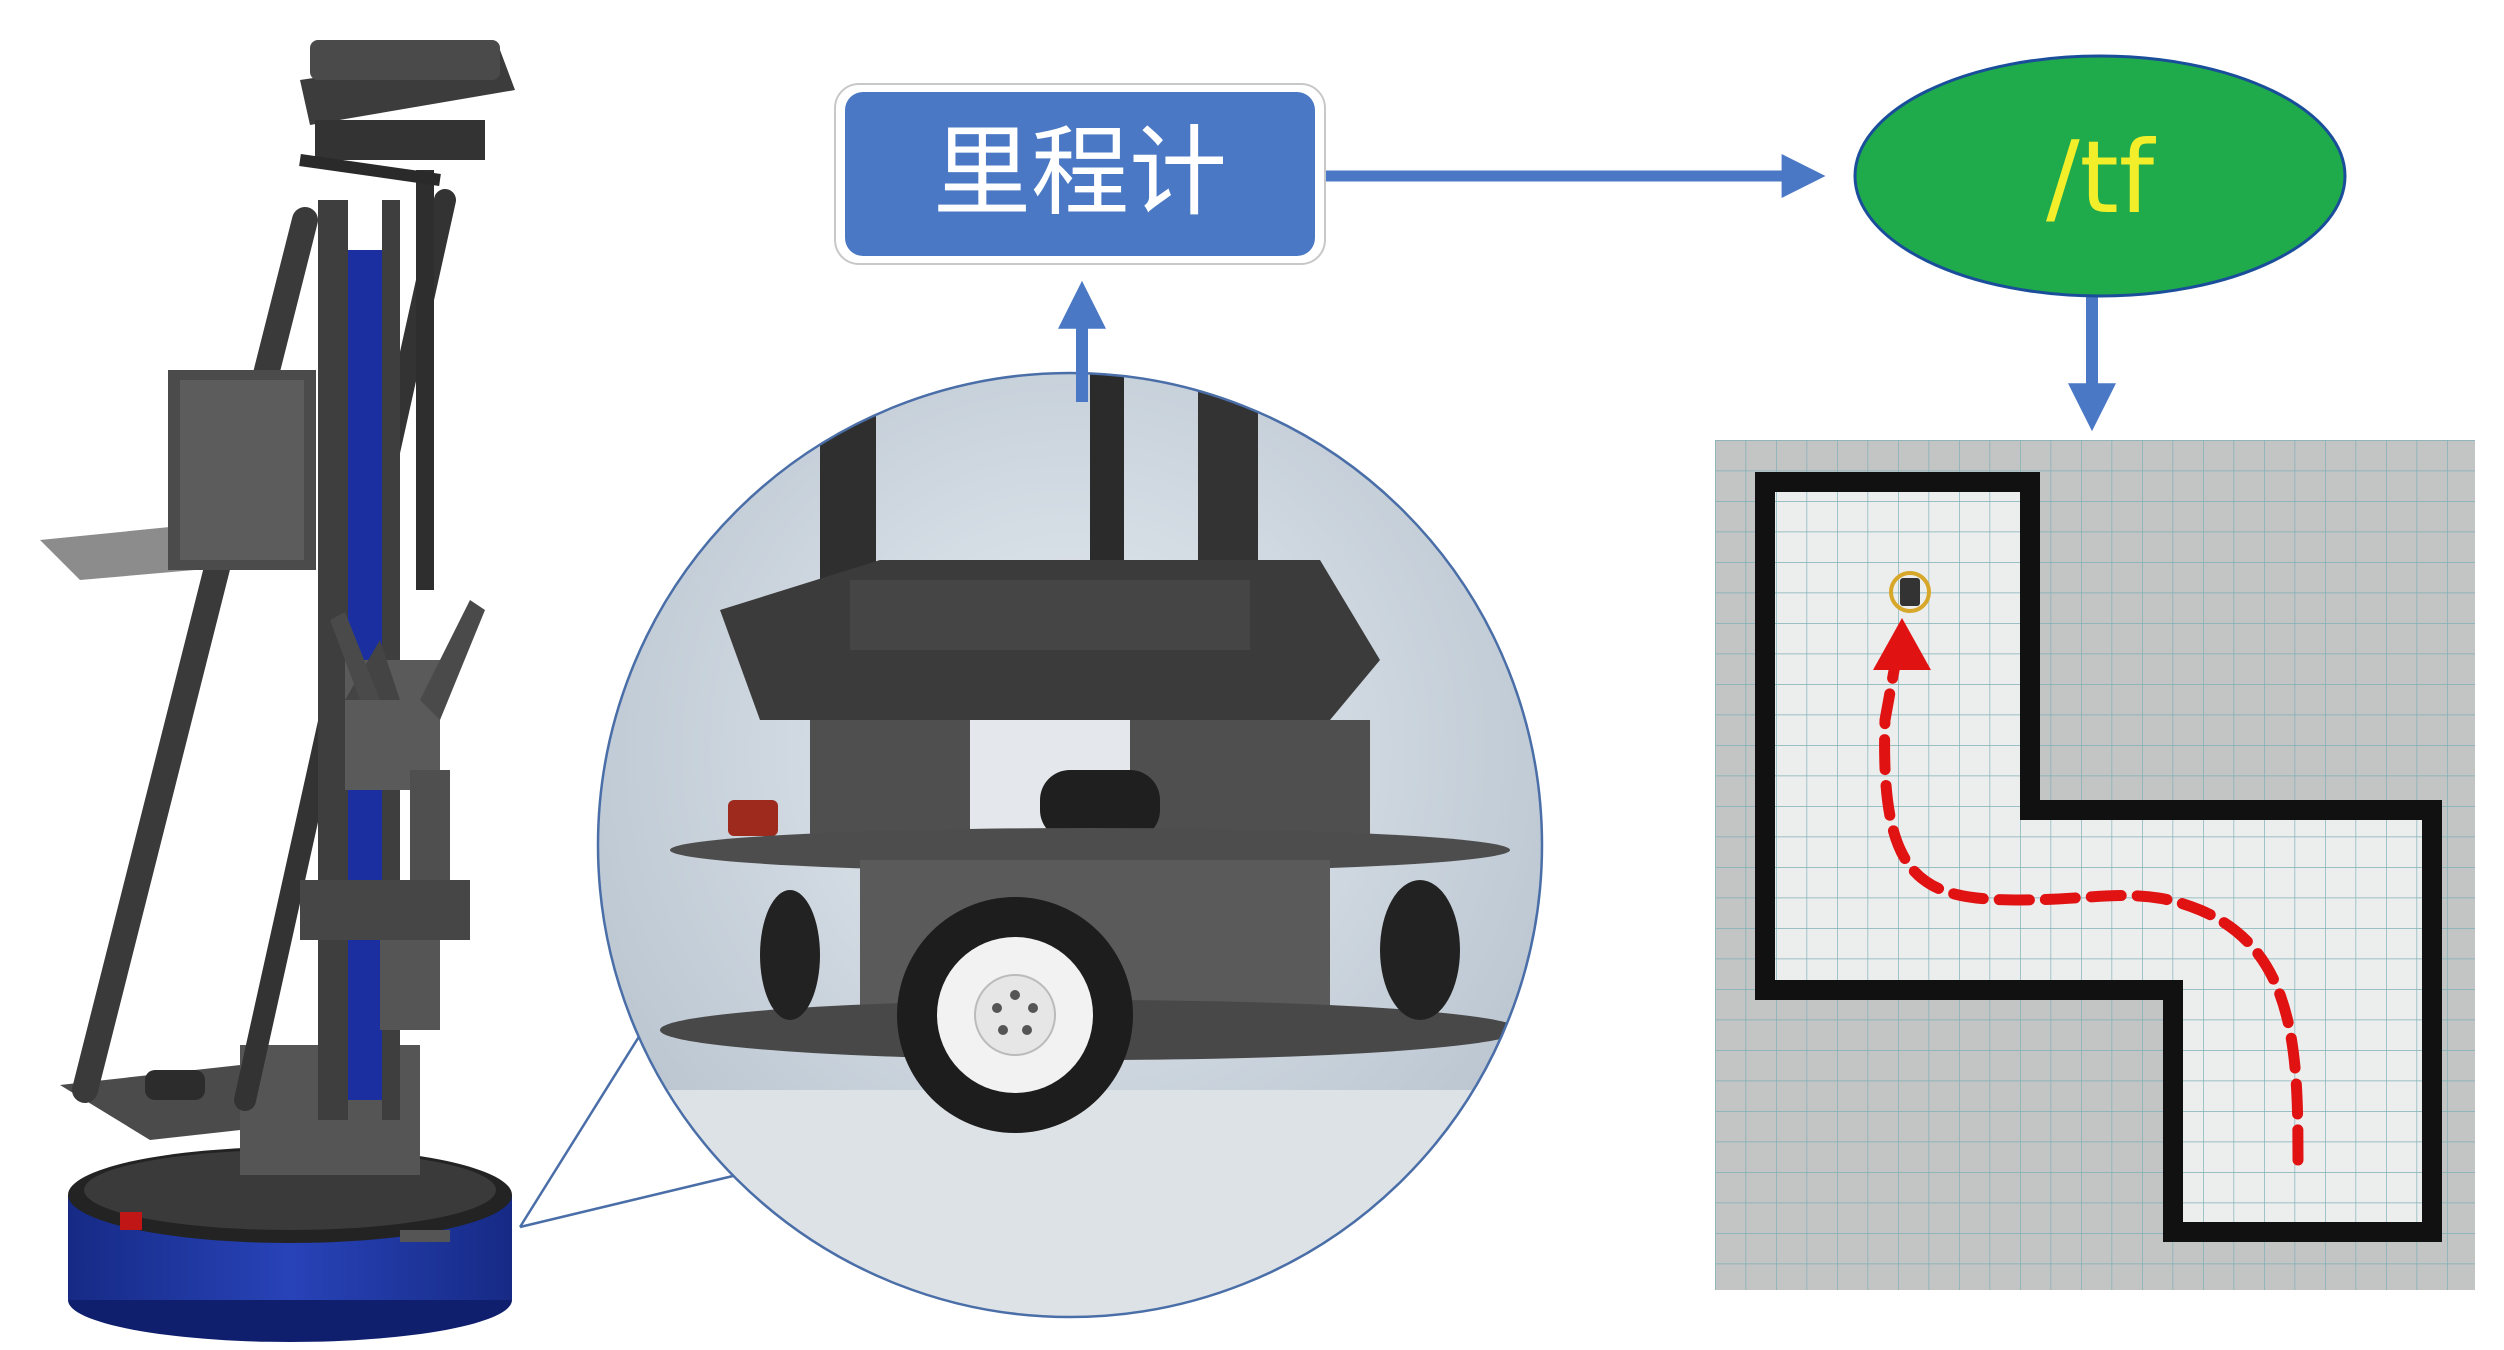  What do you see at coordinates (1910, 592) in the screenshot?
I see `robot-position-marker` at bounding box center [1910, 592].